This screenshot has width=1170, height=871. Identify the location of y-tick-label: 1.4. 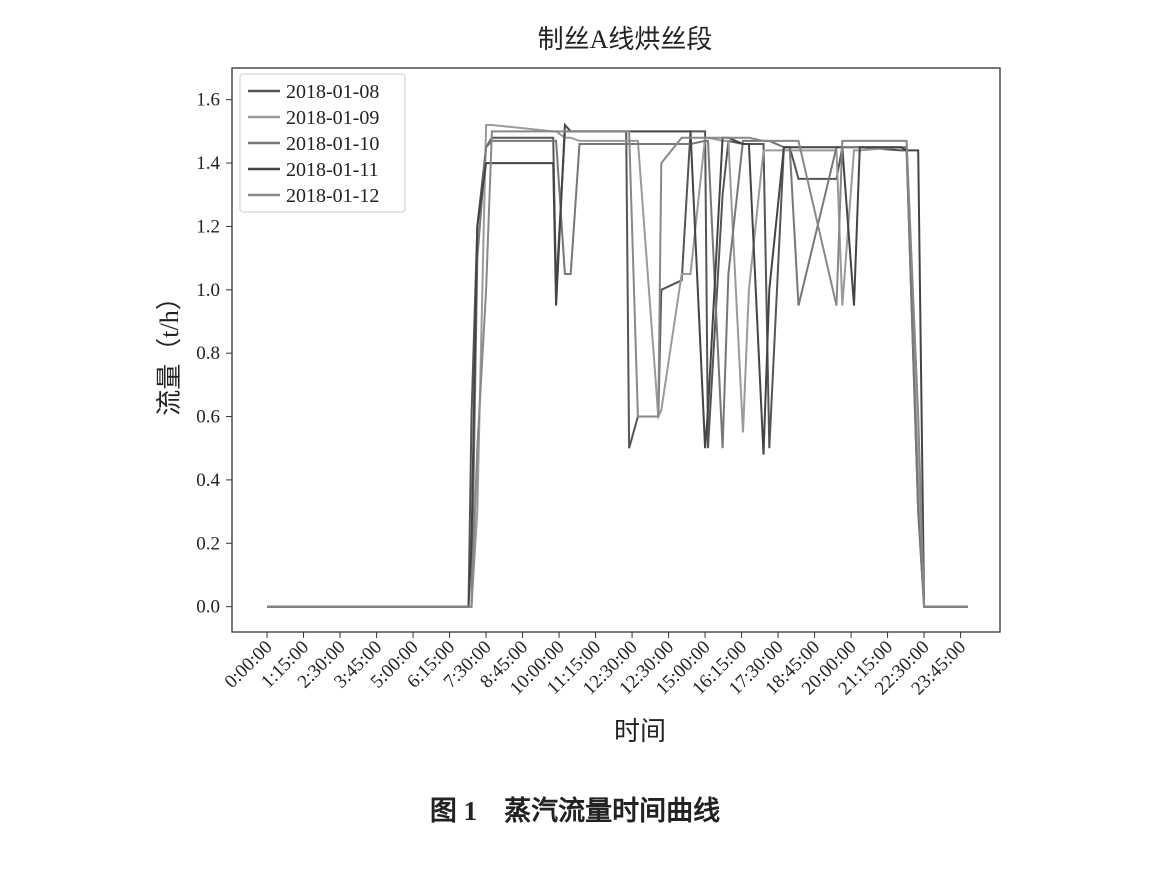
(208, 163).